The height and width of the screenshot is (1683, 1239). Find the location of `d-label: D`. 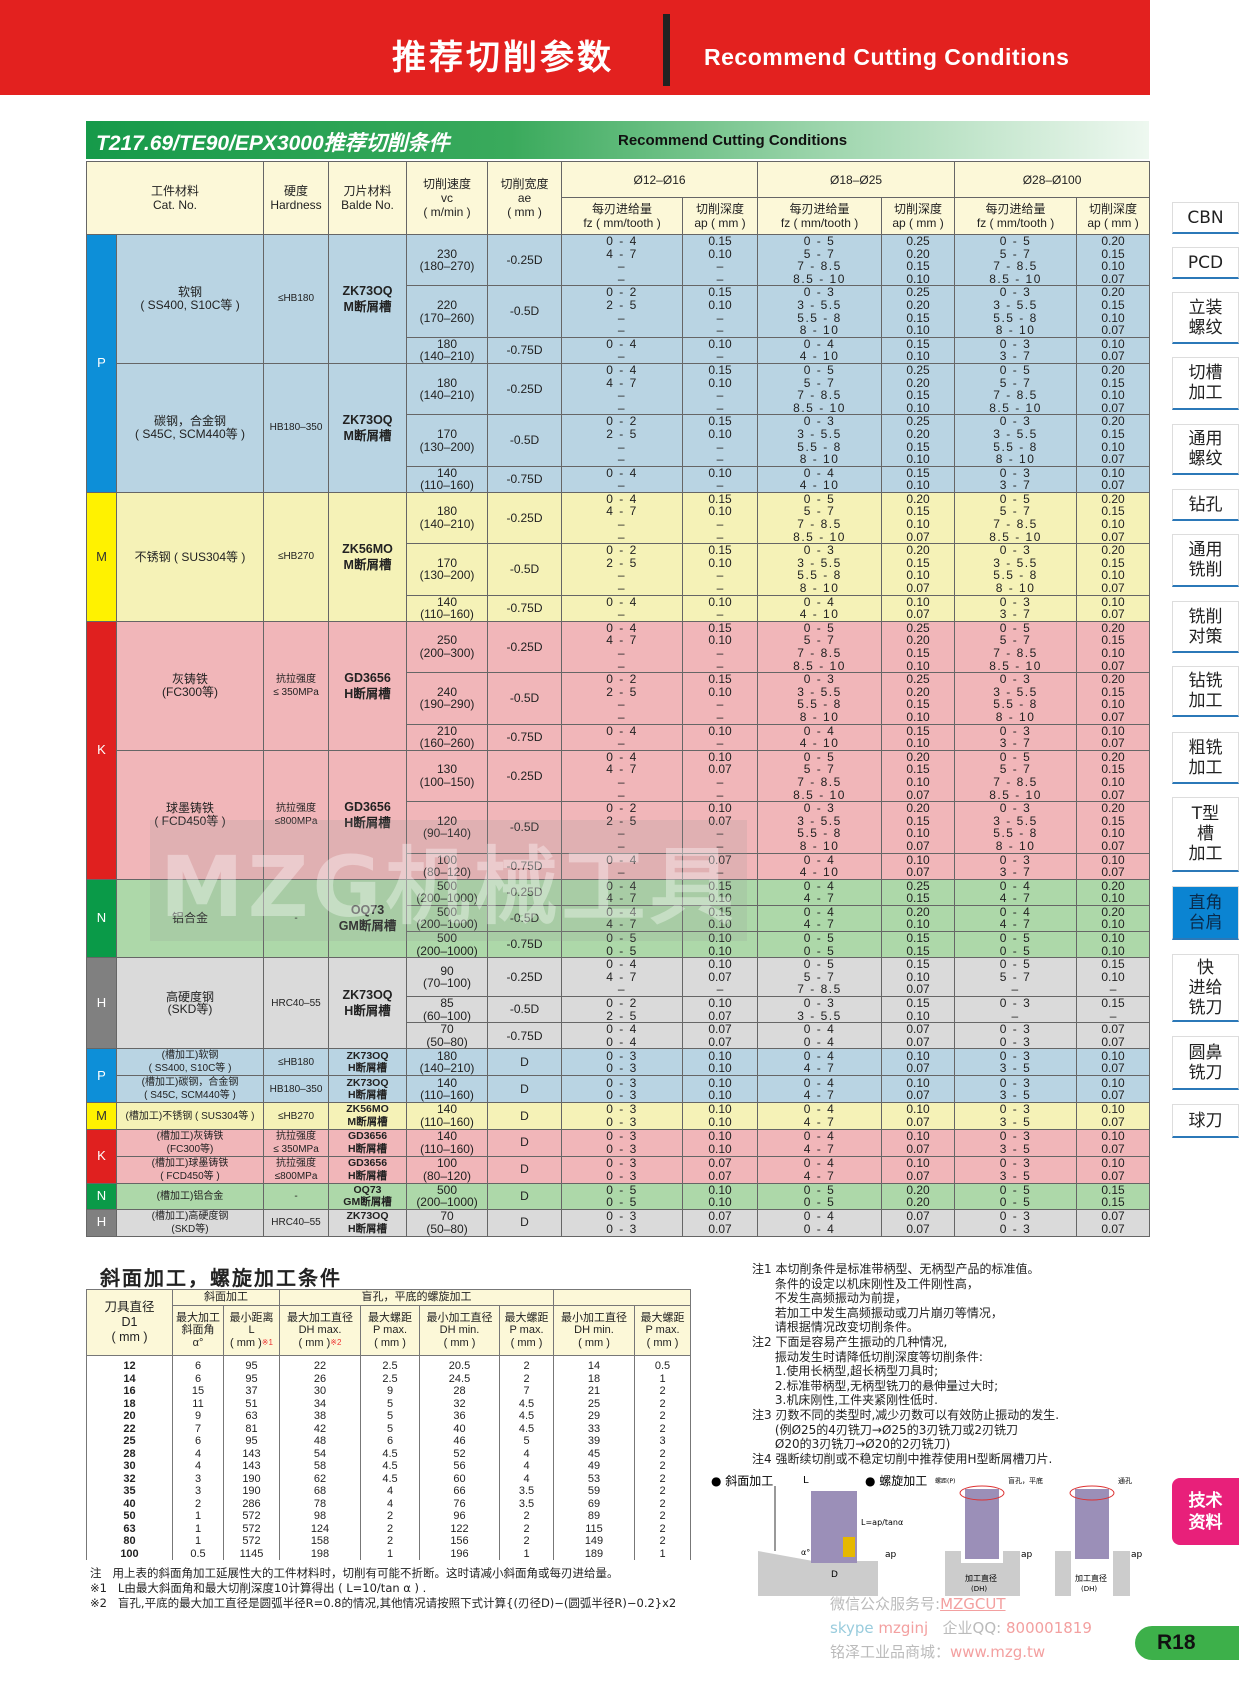

d-label: D is located at coordinates (834, 1575).